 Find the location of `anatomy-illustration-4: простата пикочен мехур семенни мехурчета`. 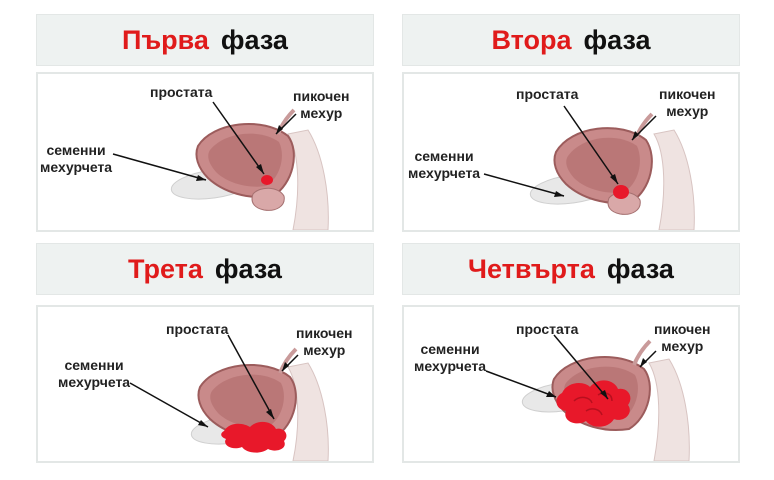

anatomy-illustration-4: простата пикочен мехур семенни мехурчета is located at coordinates (571, 384).